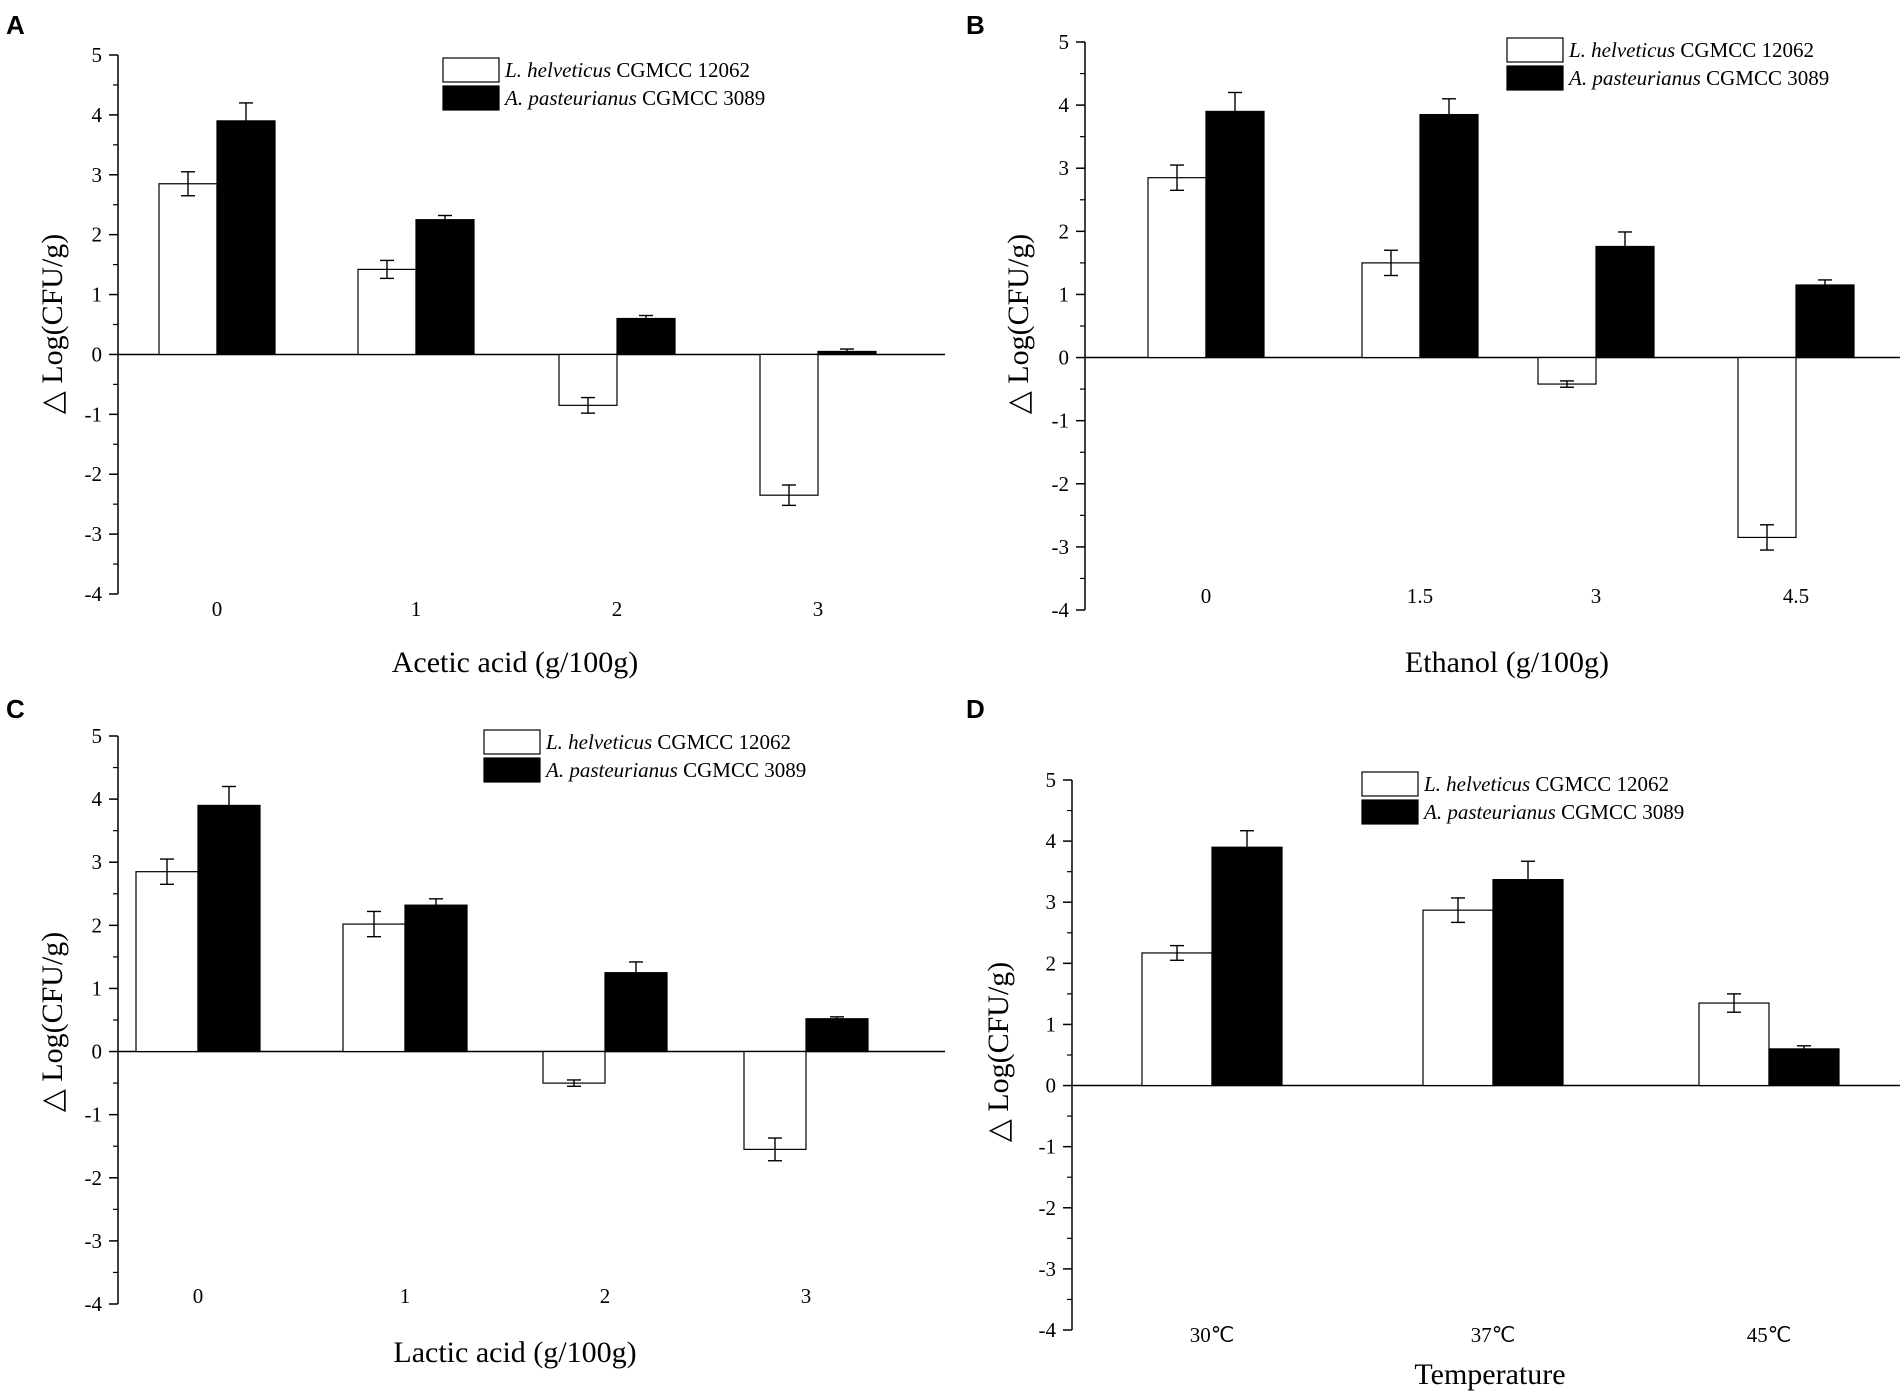 This screenshot has height=1392, width=1904. What do you see at coordinates (1769, 1335) in the screenshot?
I see `x-tick-label: 45℃` at bounding box center [1769, 1335].